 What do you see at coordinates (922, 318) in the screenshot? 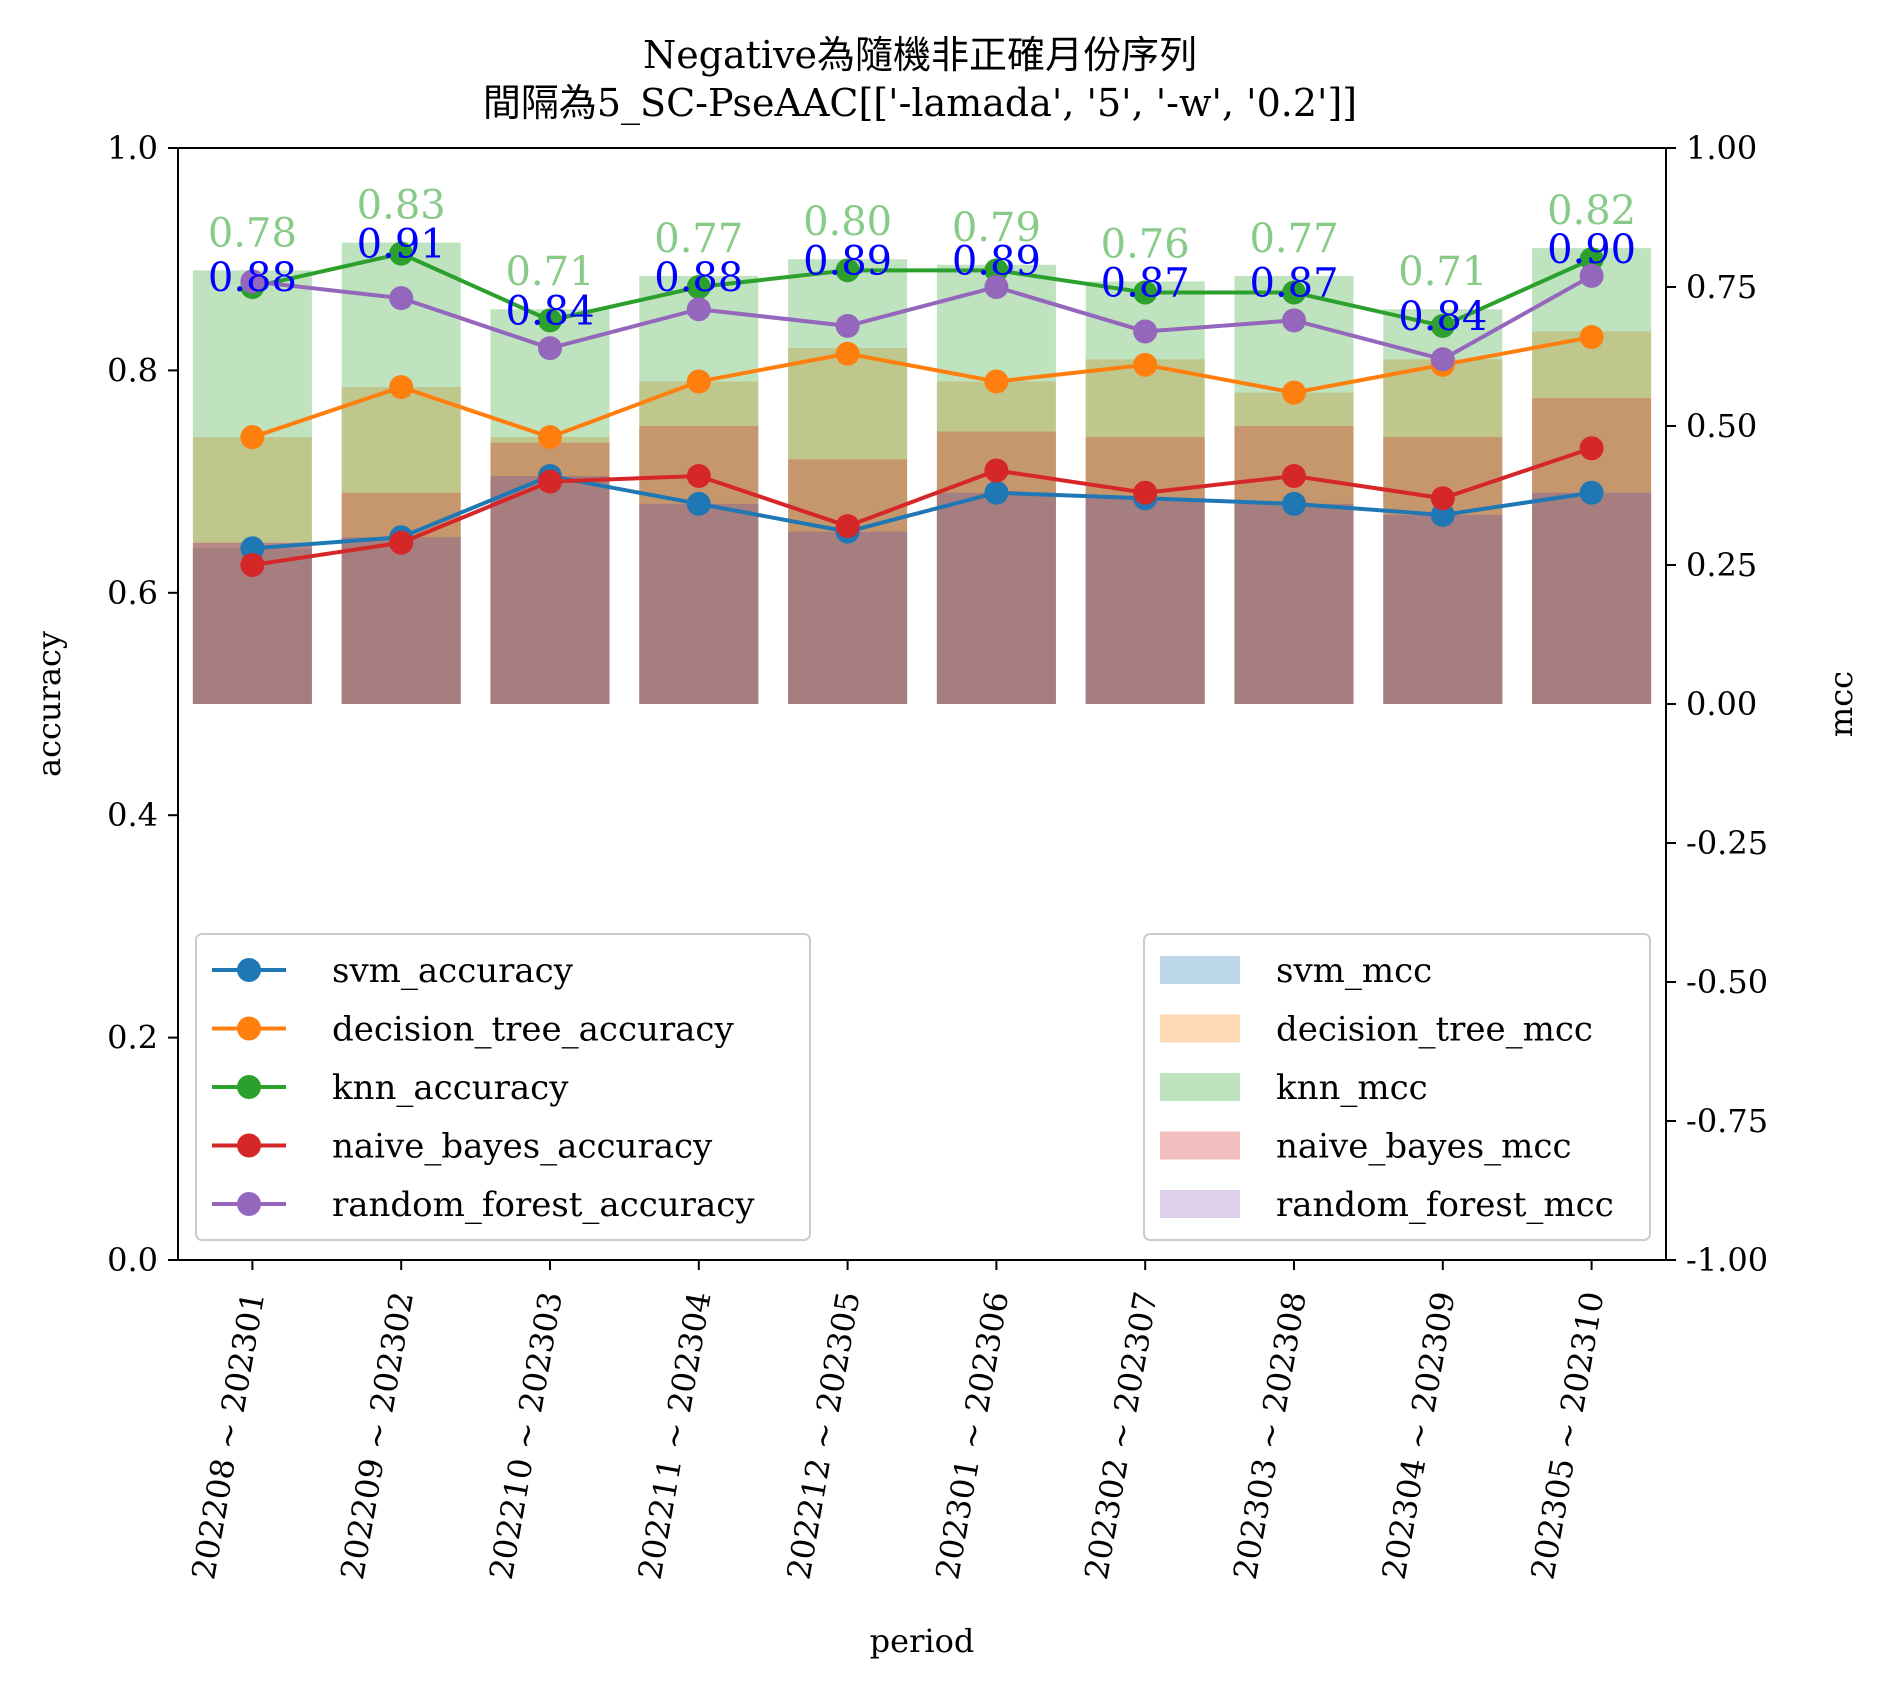
I see `line-random_forest_accuracy` at bounding box center [922, 318].